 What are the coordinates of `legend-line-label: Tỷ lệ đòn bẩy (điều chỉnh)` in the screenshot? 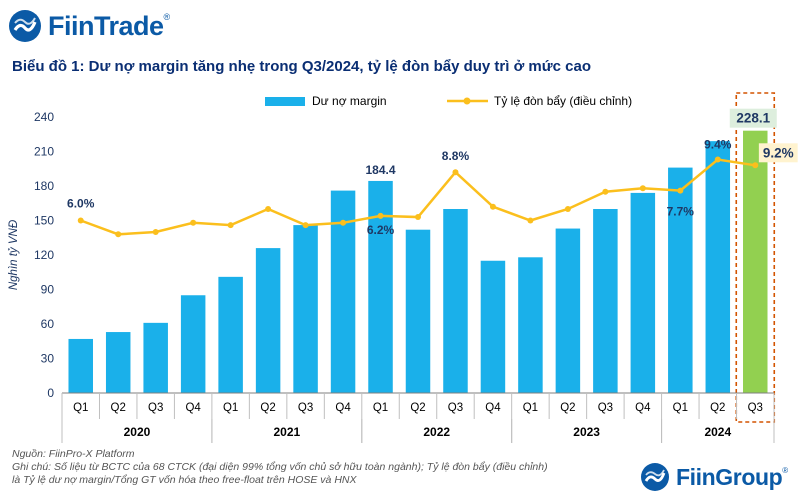 It's located at (563, 101).